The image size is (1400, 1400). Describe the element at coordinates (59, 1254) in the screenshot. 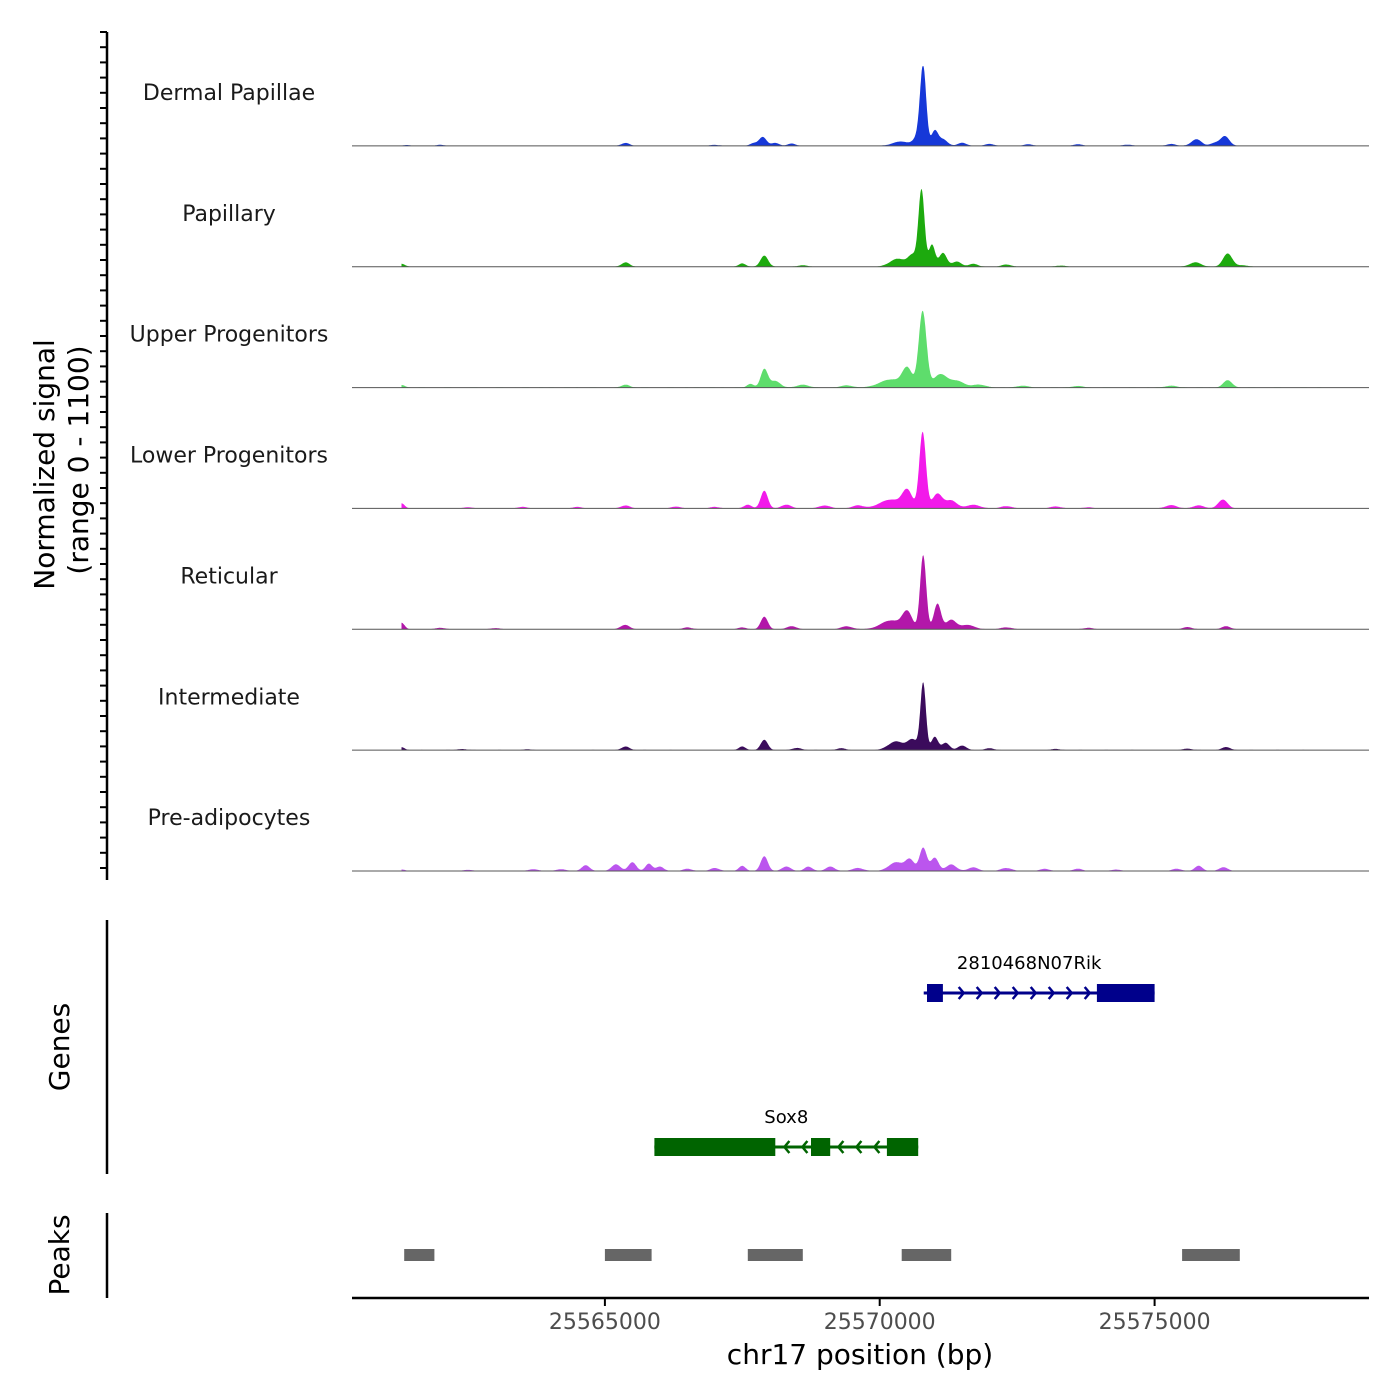

I see `peaks-panel-title: Peaks` at that location.